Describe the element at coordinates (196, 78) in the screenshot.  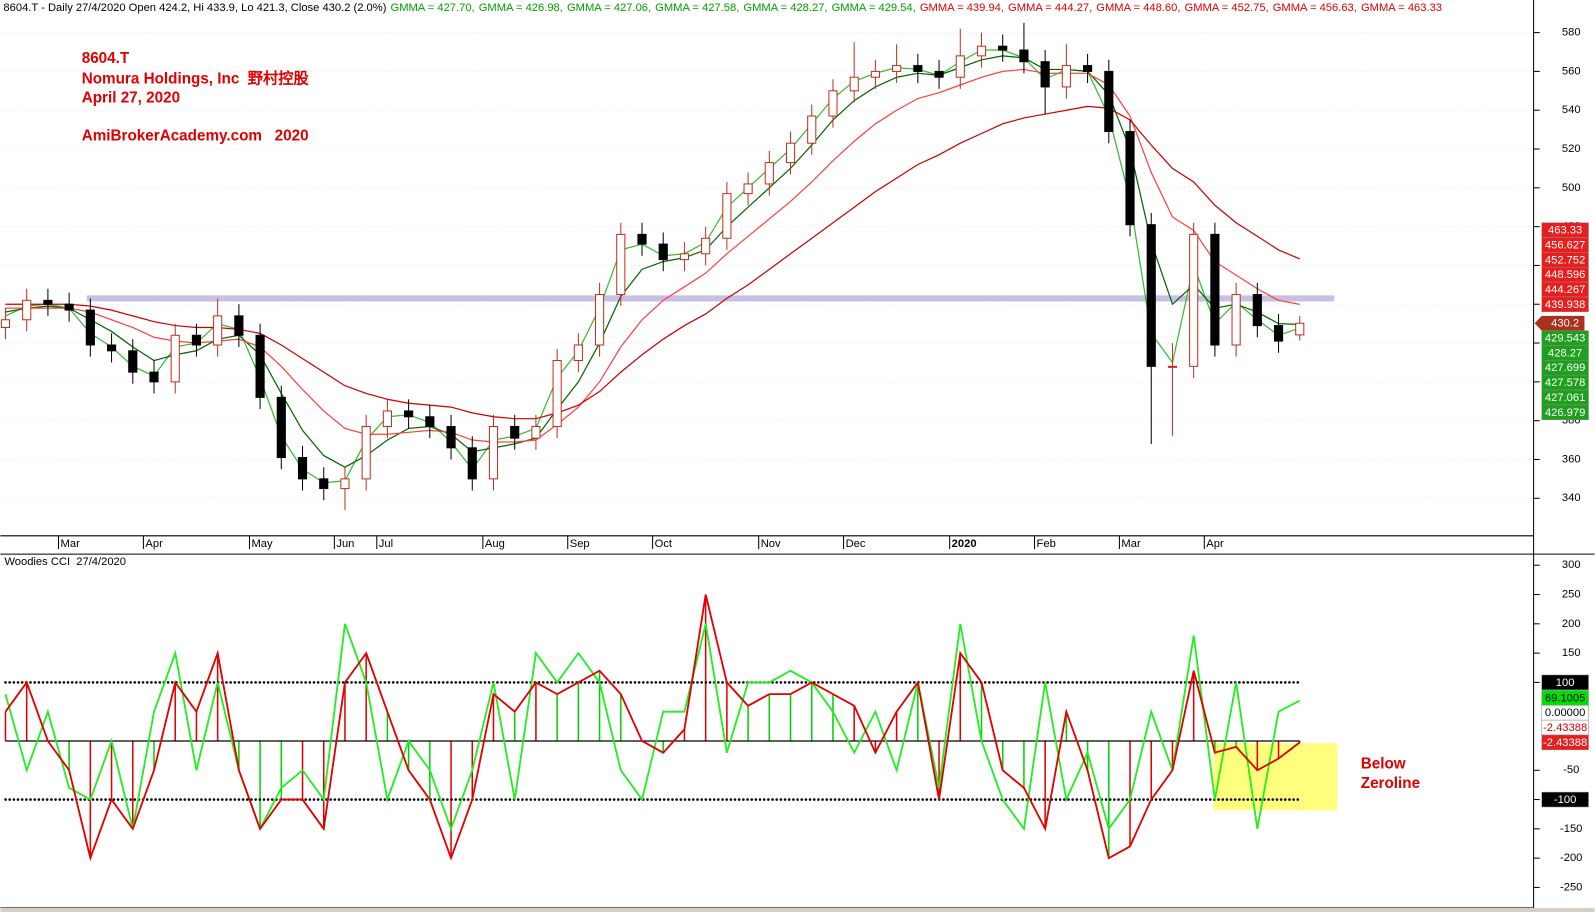
I see `annotation: Nomura Holdings, Inc 野村控股` at that location.